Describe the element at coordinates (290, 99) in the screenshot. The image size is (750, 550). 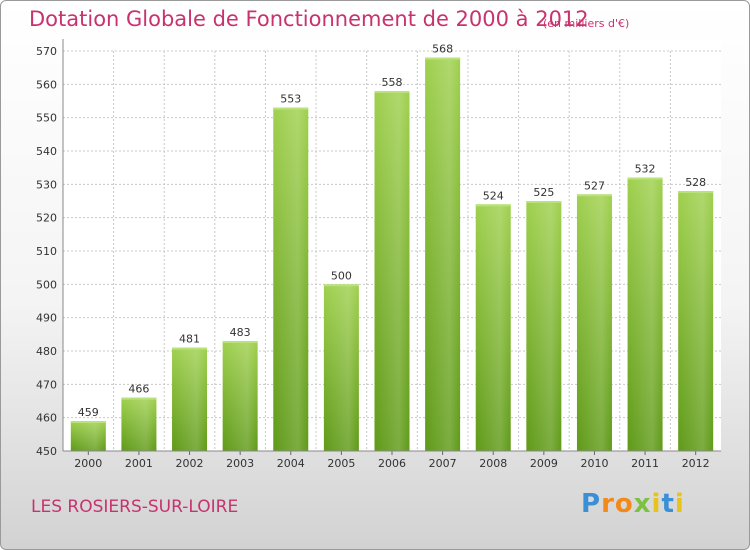
I see `bar-value-label: 553` at that location.